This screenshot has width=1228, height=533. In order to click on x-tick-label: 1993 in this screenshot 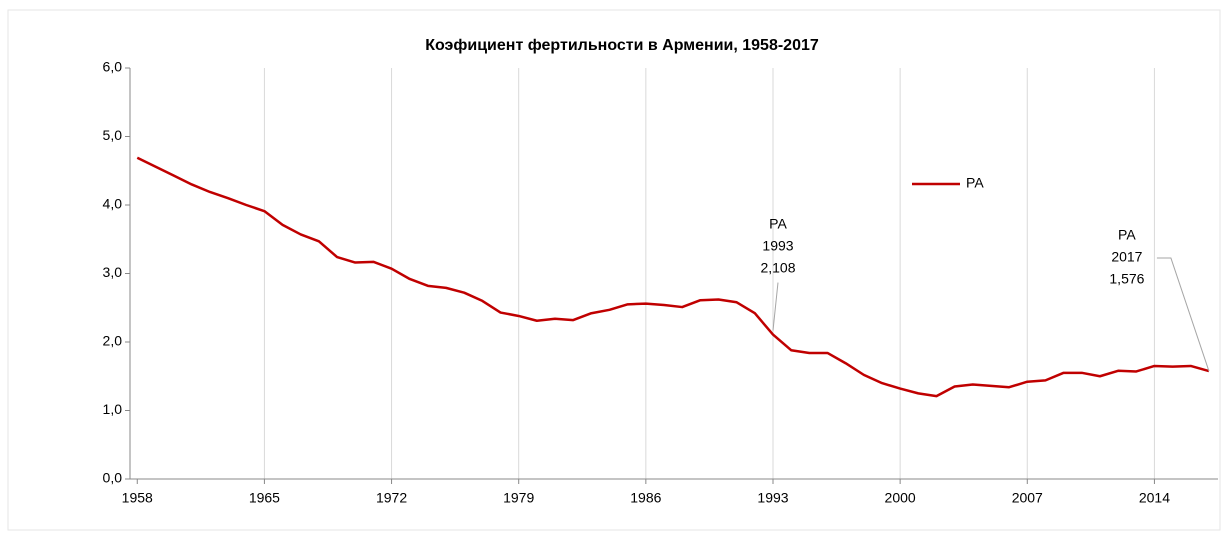, I will do `click(772, 498)`.